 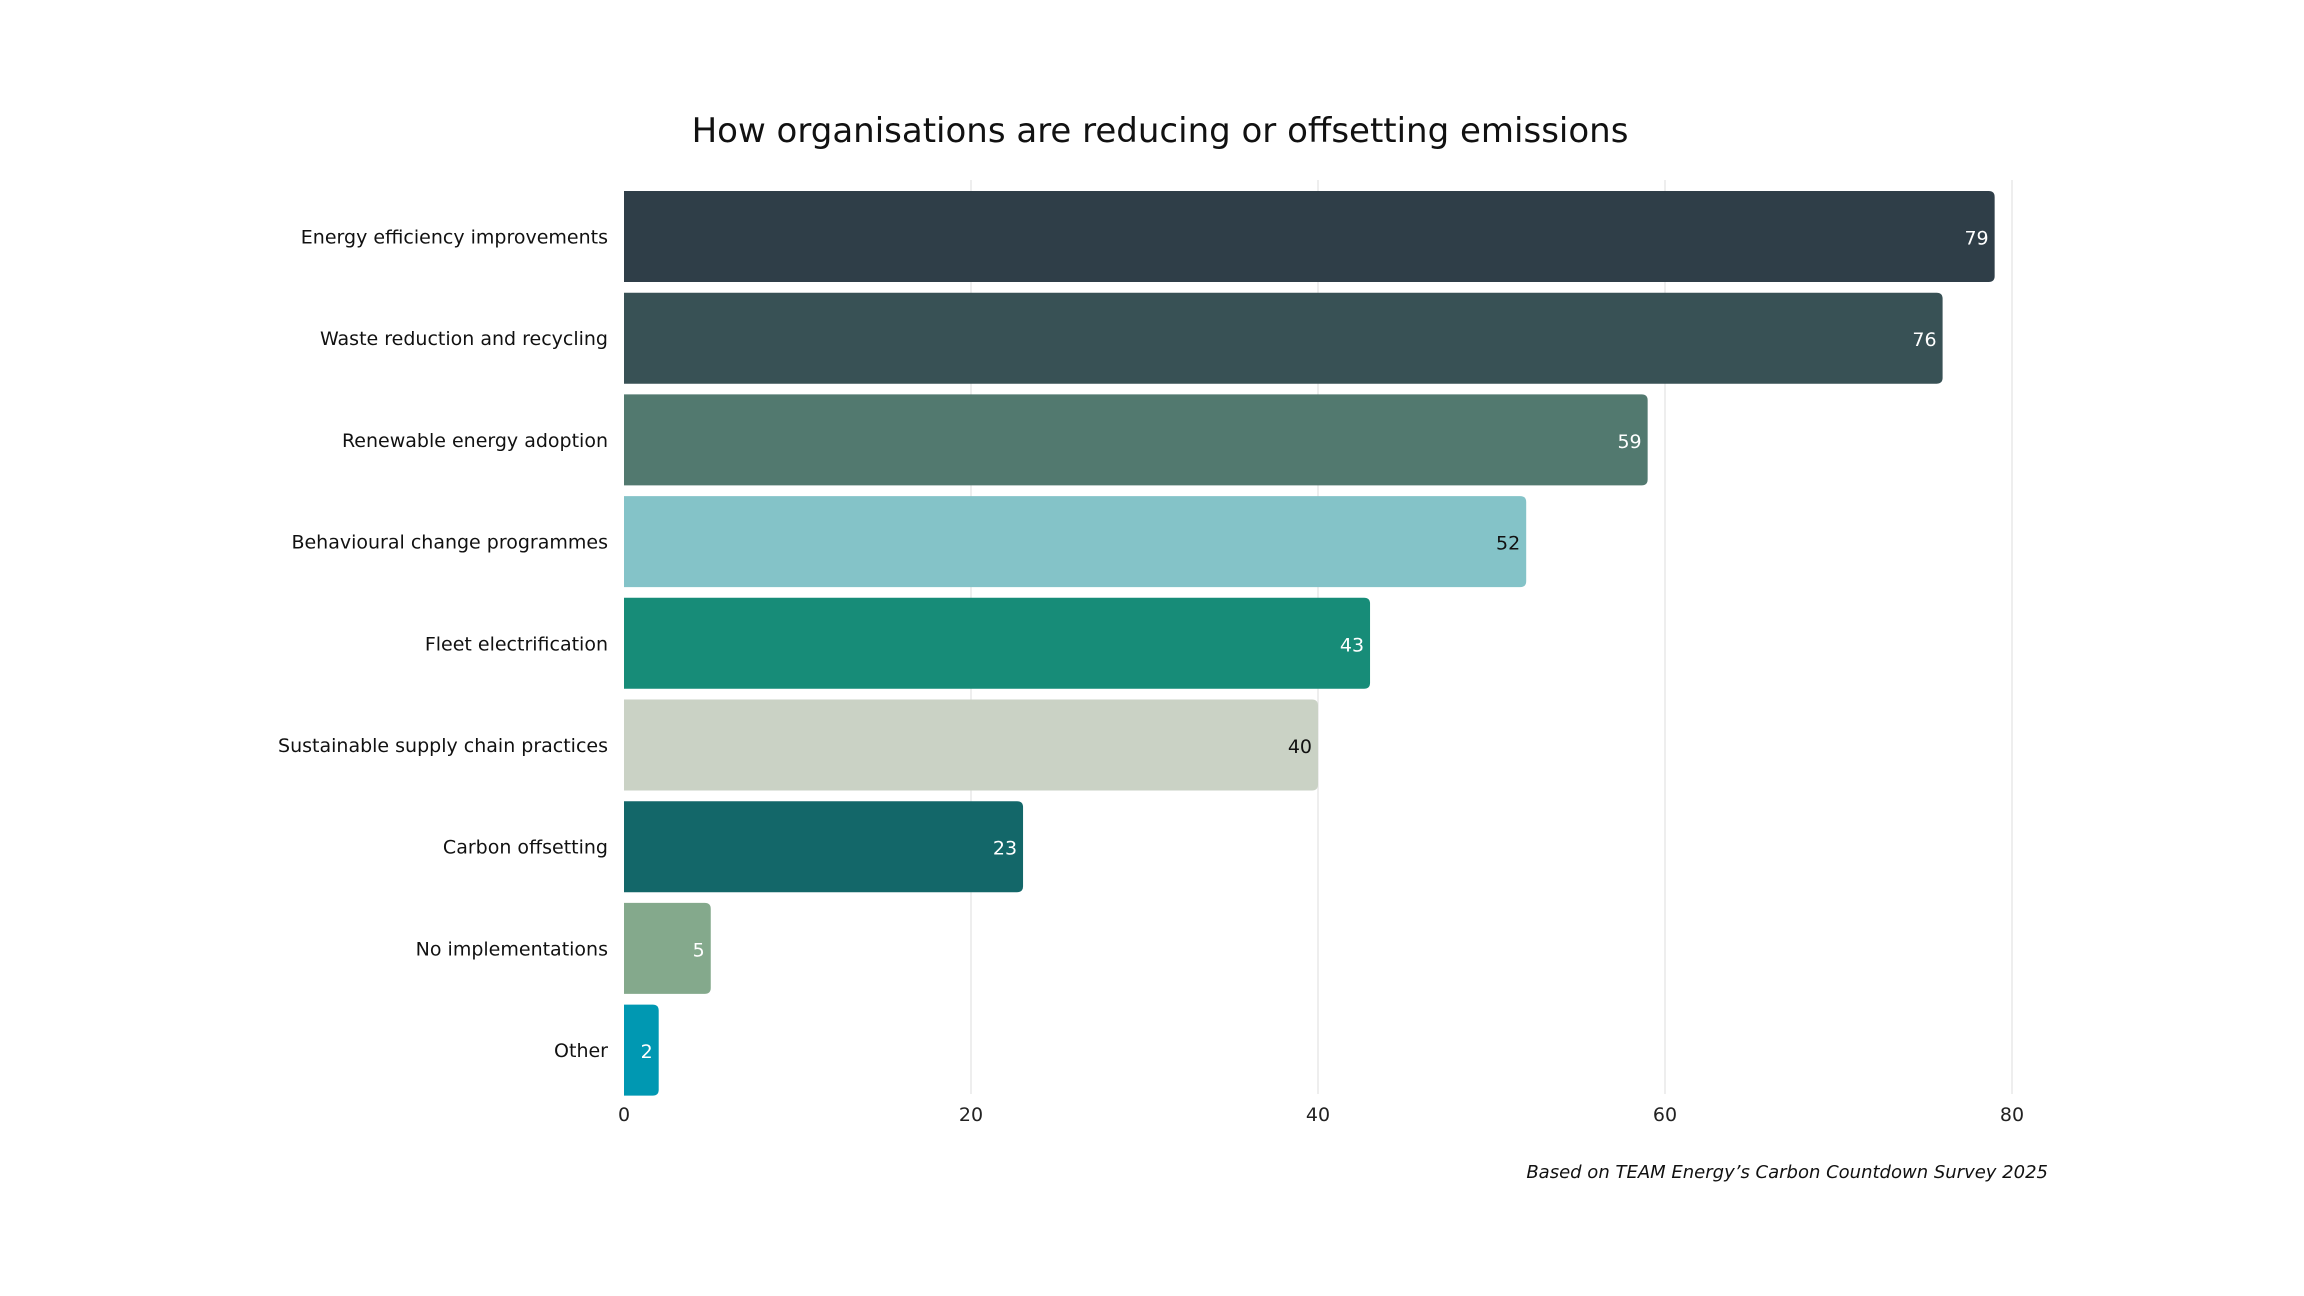 What do you see at coordinates (454, 238) in the screenshot?
I see `category-label: Energy efficiency improvements` at bounding box center [454, 238].